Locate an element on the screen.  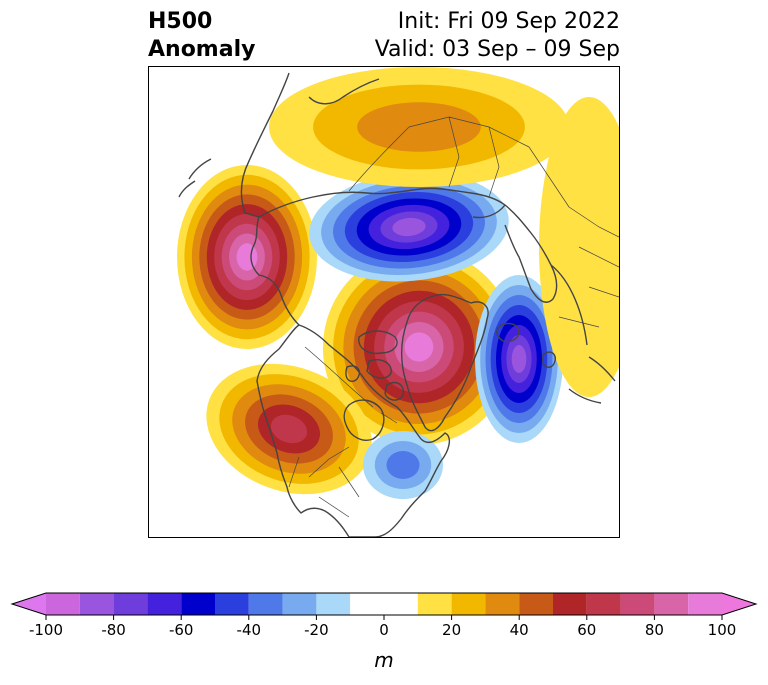
colorbar-tick-label: -80 is located at coordinates (113, 630).